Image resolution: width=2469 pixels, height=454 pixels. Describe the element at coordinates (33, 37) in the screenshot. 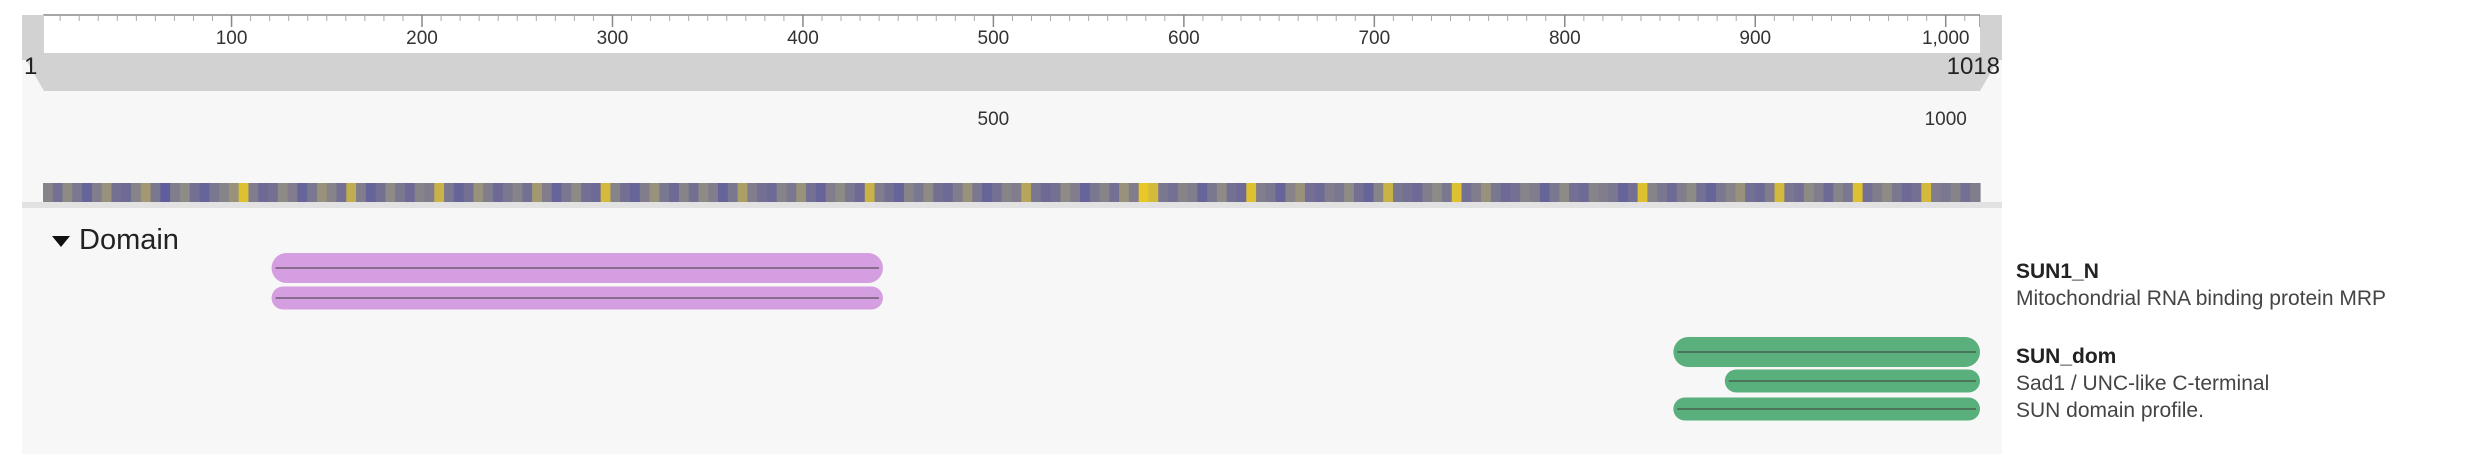

I see `zoom-handle-left` at that location.